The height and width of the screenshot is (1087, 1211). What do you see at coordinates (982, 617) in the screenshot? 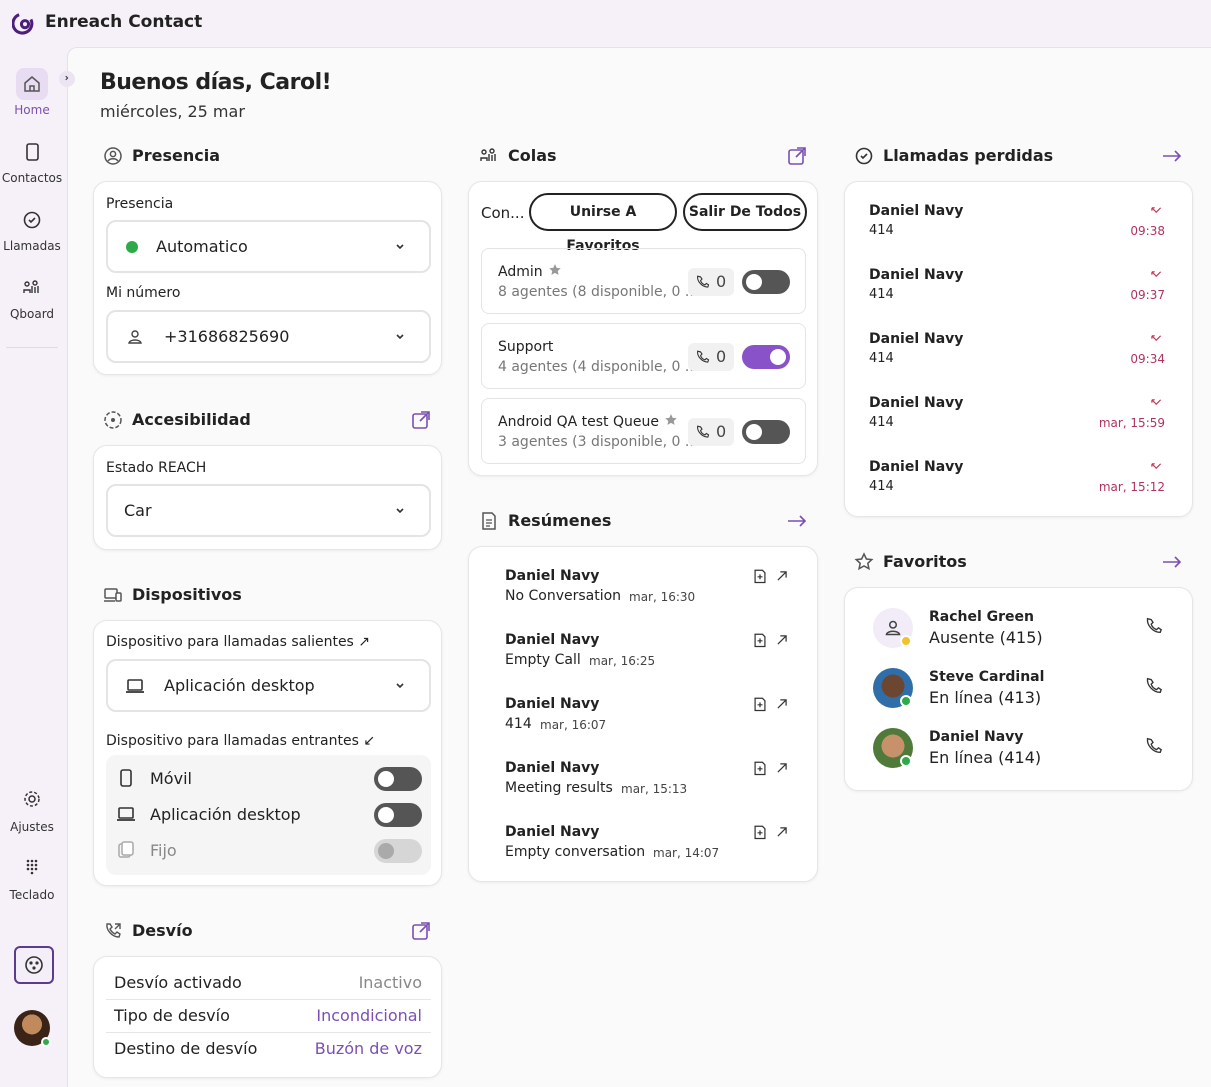
I see `contact-name: Rachel Green` at bounding box center [982, 617].